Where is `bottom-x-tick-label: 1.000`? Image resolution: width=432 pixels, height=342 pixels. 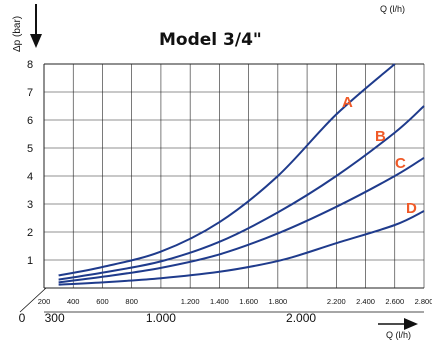 bottom-x-tick-label: 1.000 is located at coordinates (161, 318).